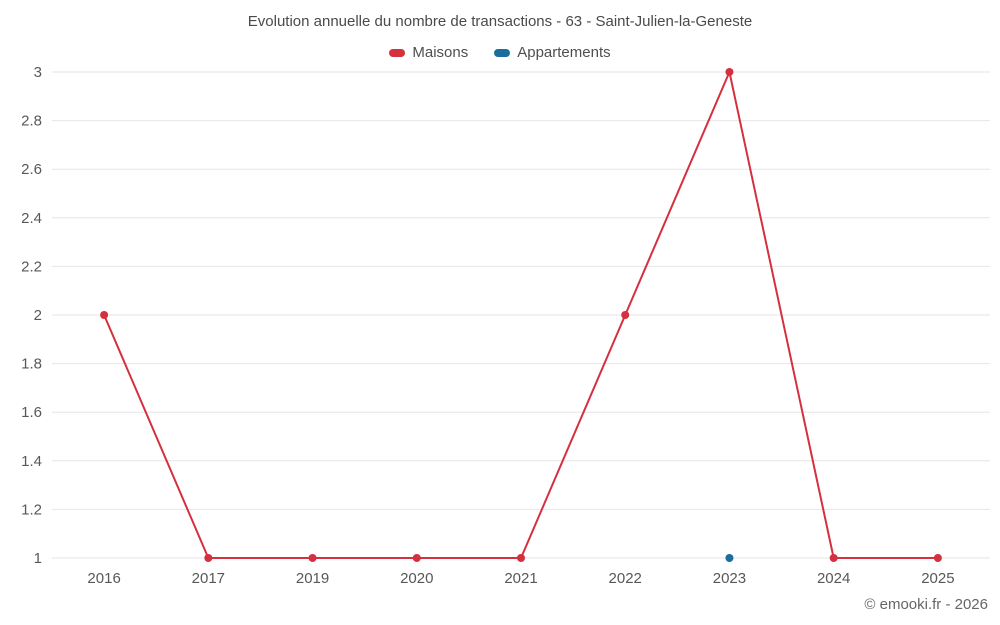 The width and height of the screenshot is (1000, 625). I want to click on x-tick-label: 2025, so click(937, 578).